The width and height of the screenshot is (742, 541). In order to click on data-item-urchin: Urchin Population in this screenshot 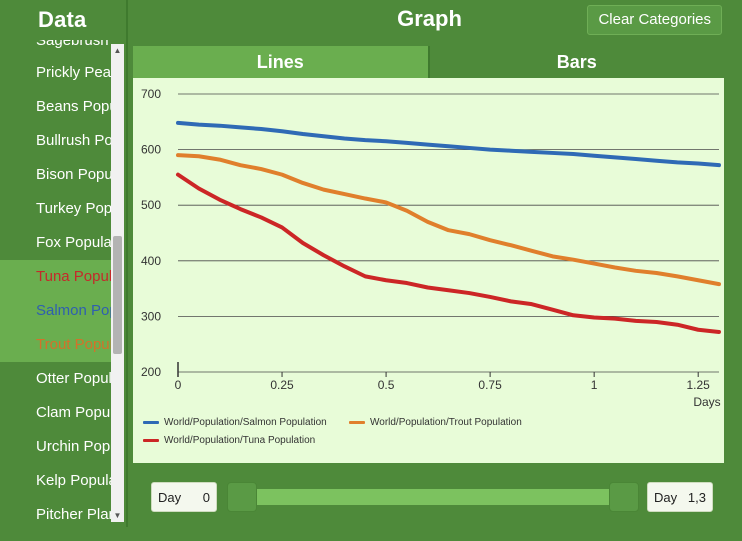, I will do `click(74, 446)`.